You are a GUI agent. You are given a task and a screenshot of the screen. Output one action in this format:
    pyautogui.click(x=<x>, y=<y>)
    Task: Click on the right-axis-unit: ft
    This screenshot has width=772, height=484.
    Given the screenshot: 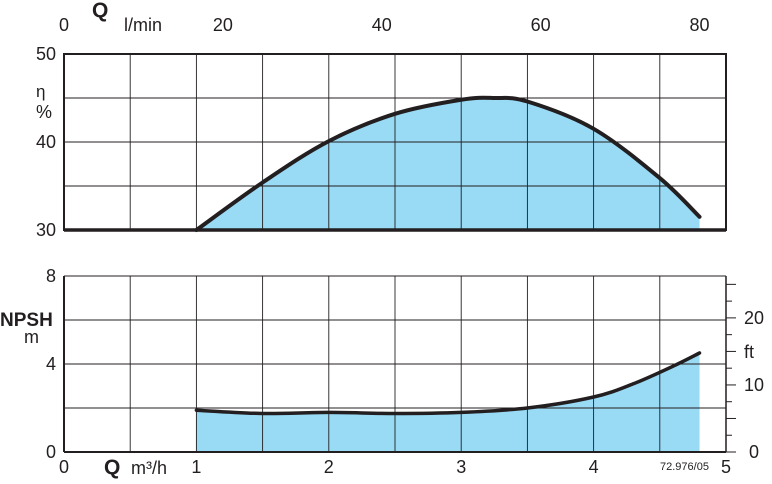 What is the action you would take?
    pyautogui.click(x=749, y=352)
    